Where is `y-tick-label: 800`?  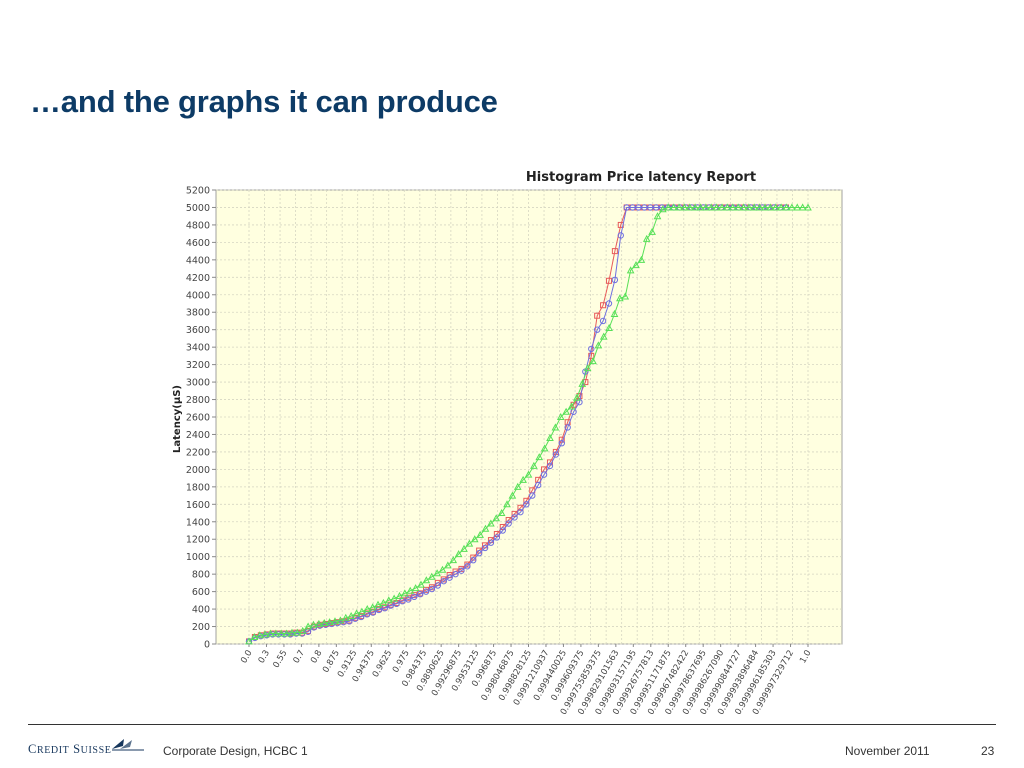 y-tick-label: 800 is located at coordinates (201, 575).